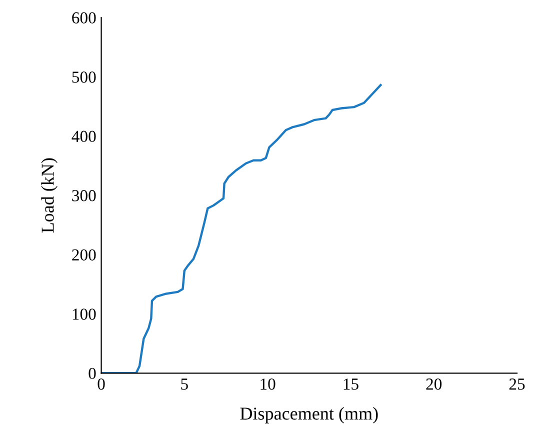 This screenshot has width=533, height=439. Describe the element at coordinates (92, 374) in the screenshot. I see `y-tick-label: 0` at that location.